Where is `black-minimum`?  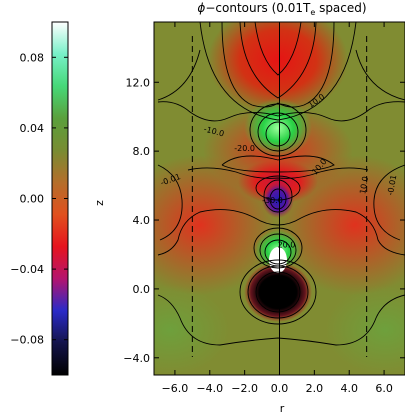 black-minimum is located at coordinates (278, 292).